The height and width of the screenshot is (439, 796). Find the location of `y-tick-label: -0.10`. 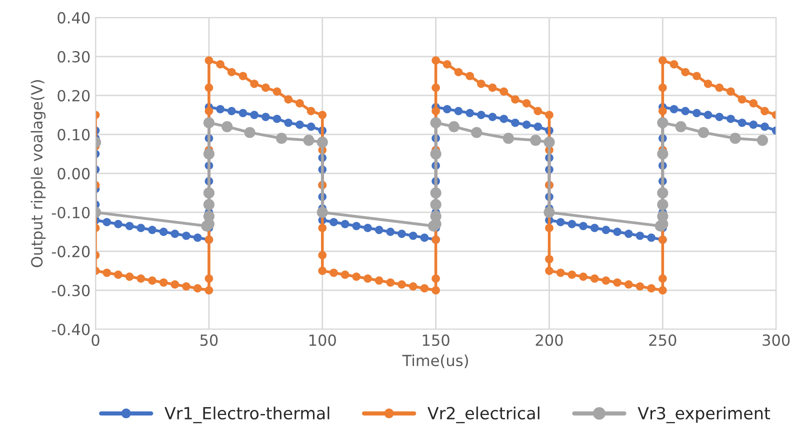

y-tick-label: -0.10 is located at coordinates (71, 212).